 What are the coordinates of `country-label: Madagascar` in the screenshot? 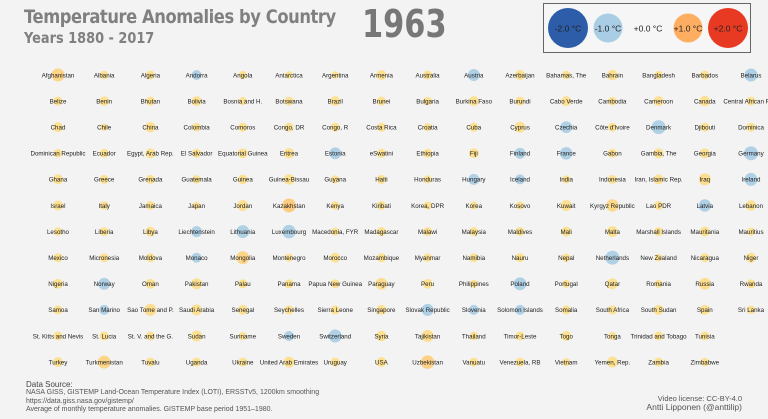 It's located at (381, 232).